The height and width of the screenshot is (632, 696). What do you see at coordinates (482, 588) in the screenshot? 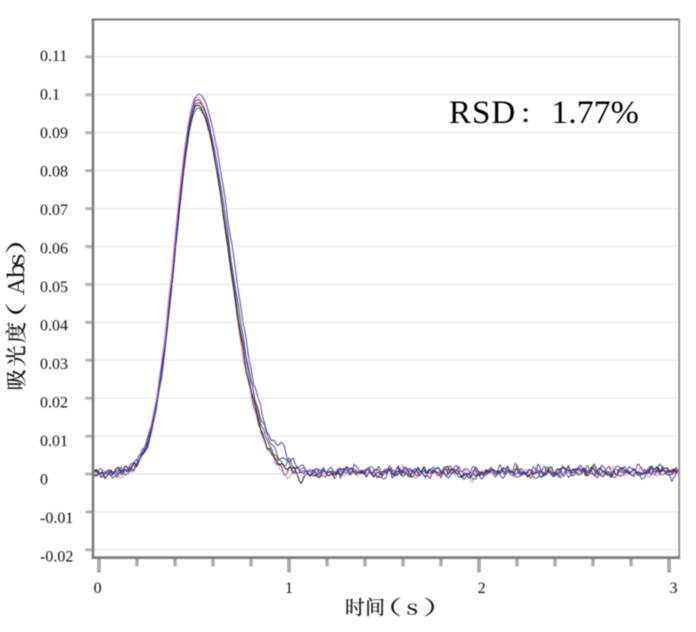
I see `svg-text: 2` at bounding box center [482, 588].